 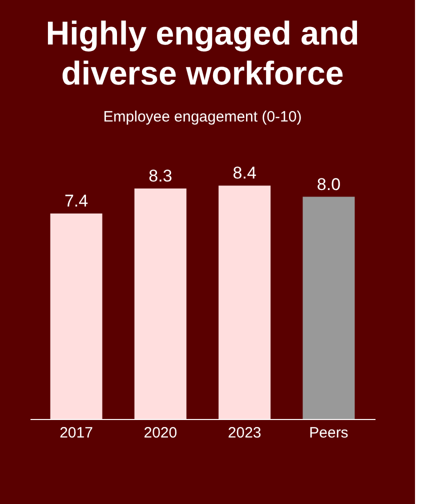 I want to click on chart-title: Highly engaged and diverse workforce, so click(x=203, y=53).